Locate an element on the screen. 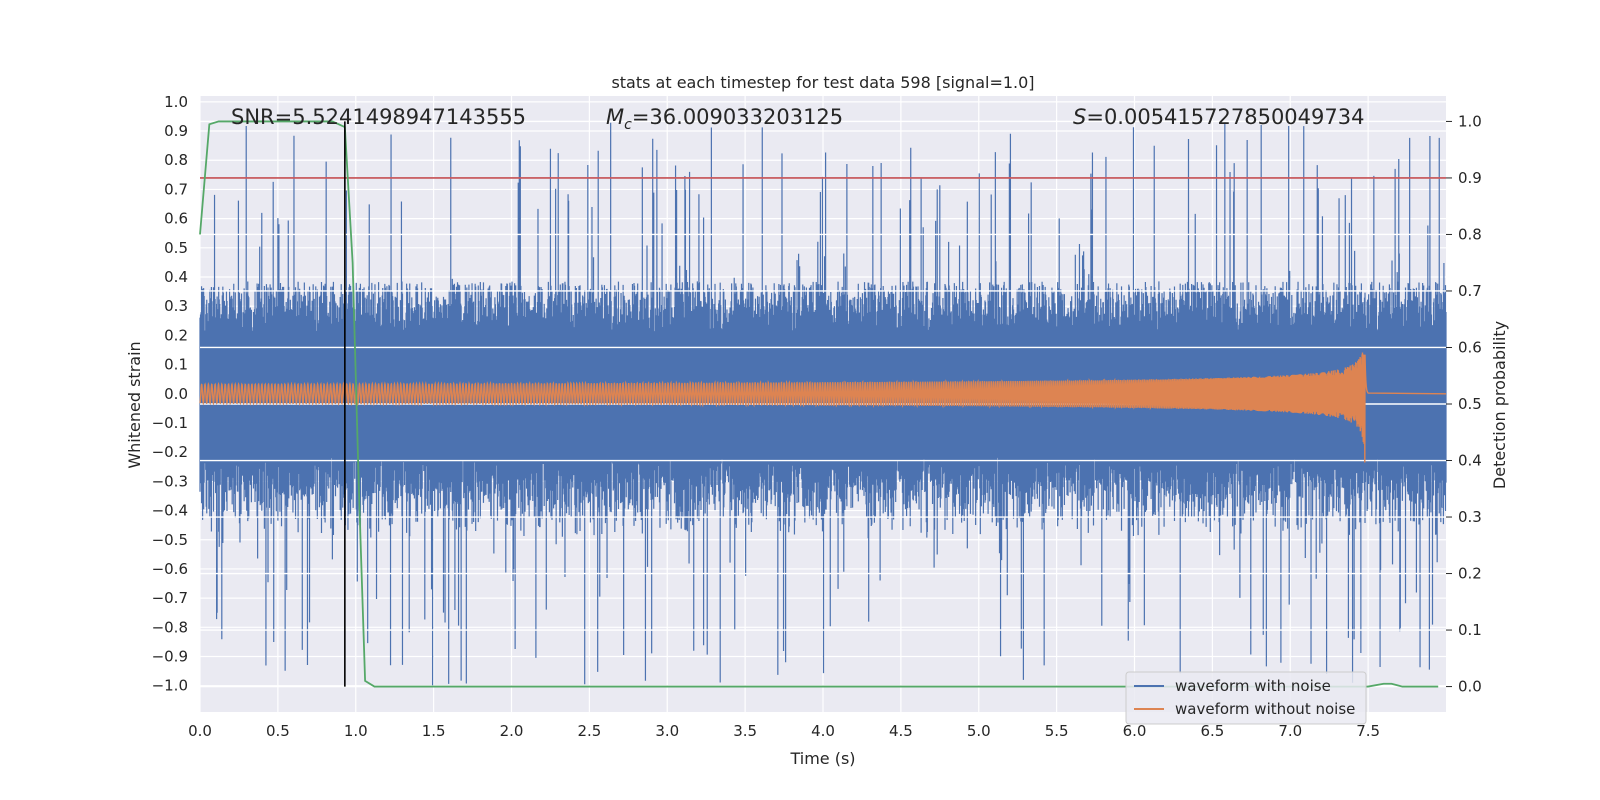 This screenshot has width=1600, height=800. y-tick-label: 0.8 is located at coordinates (176, 160).